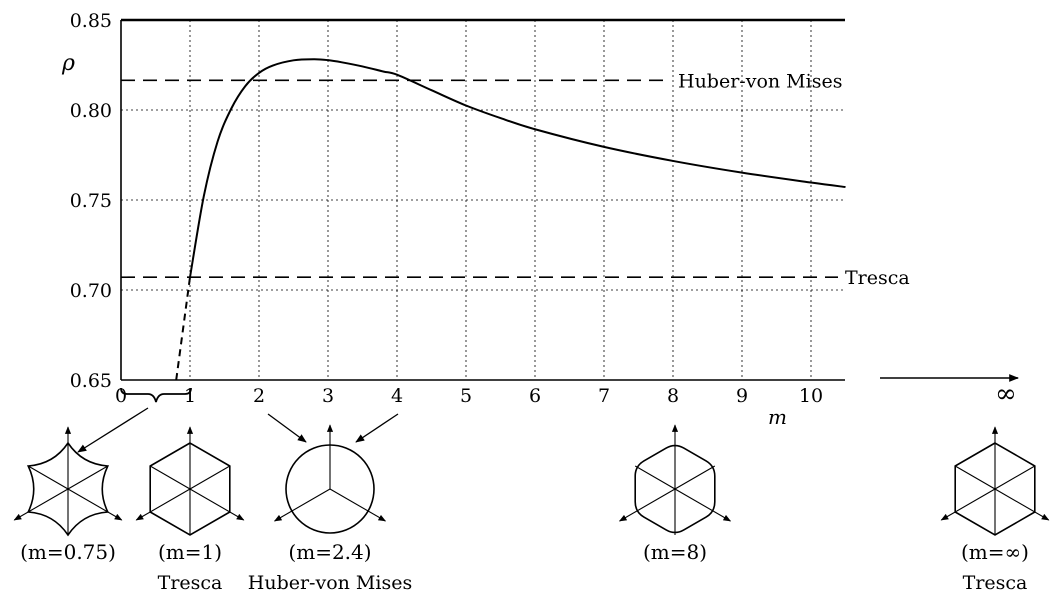 Image resolution: width=1052 pixels, height=596 pixels. I want to click on rounded-hexagon, so click(675, 489).